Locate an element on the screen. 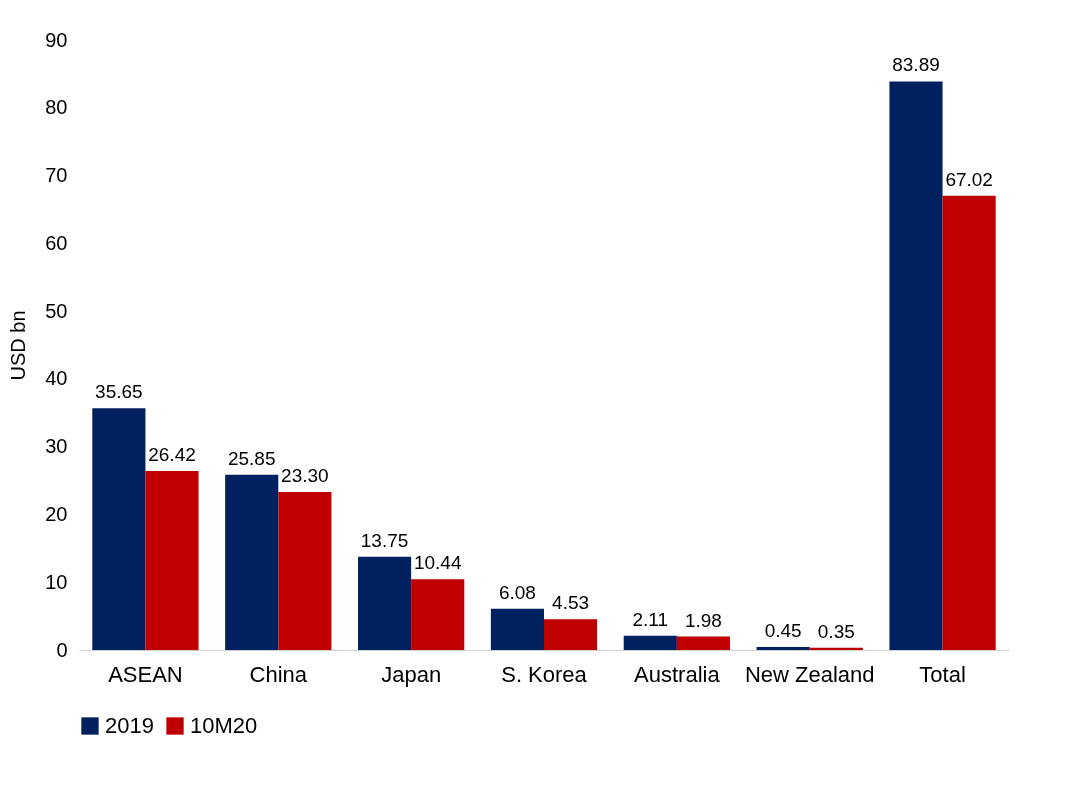  y-tick-label: 40 is located at coordinates (56, 378).